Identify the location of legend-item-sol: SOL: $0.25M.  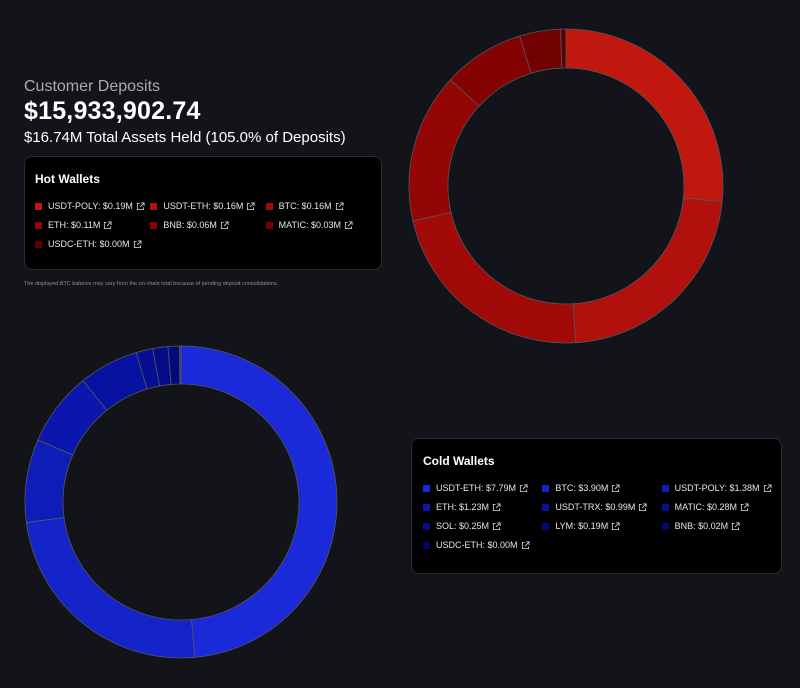
(482, 526).